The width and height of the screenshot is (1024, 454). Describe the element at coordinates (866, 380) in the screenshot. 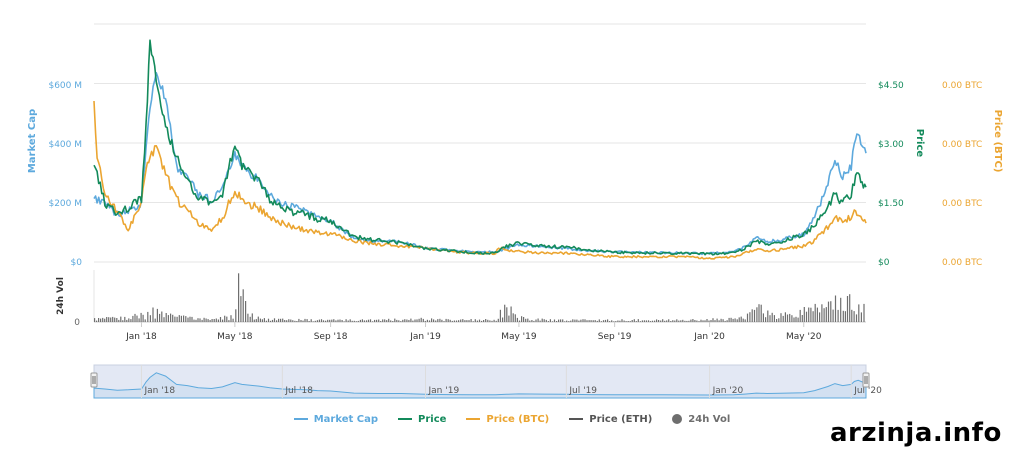

I see `navigator-handle-right` at that location.